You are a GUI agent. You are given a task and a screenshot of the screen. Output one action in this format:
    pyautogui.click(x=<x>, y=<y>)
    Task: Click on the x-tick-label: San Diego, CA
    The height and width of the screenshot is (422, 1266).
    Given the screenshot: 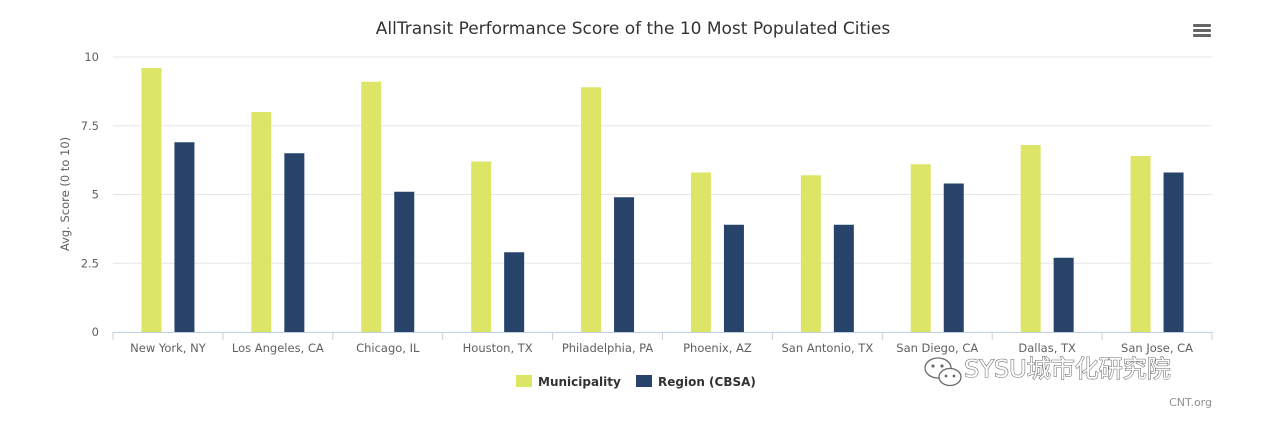 What is the action you would take?
    pyautogui.click(x=937, y=348)
    